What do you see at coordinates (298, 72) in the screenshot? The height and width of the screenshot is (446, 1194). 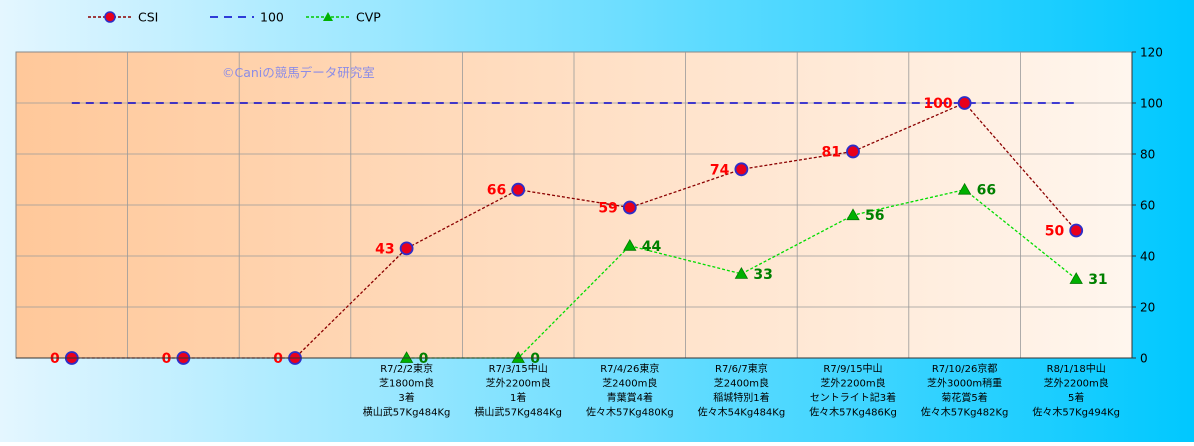 I see `watermark: ©Caniの競馬データ研究室` at bounding box center [298, 72].